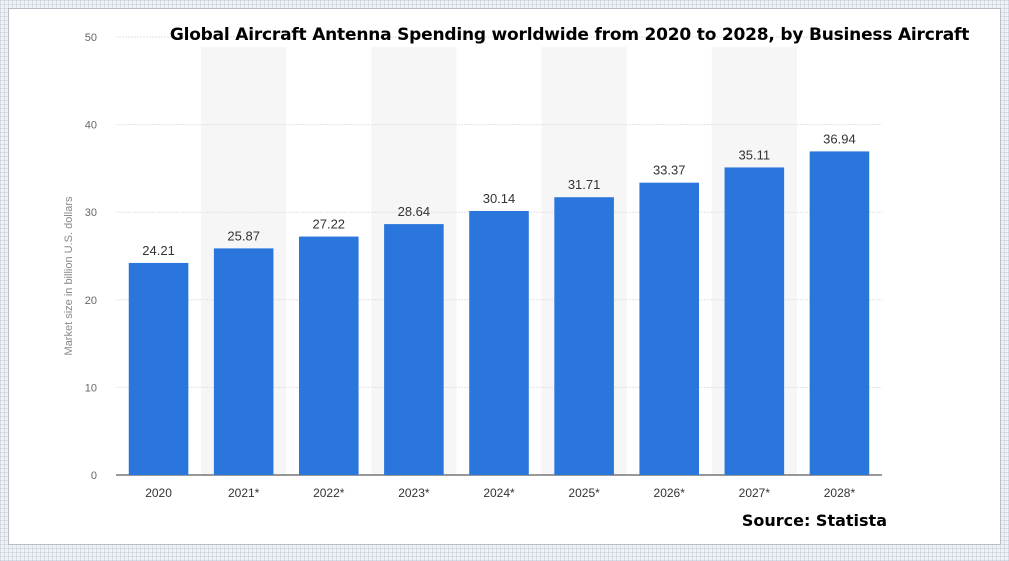  I want to click on x-tick-label: 2022*, so click(329, 493).